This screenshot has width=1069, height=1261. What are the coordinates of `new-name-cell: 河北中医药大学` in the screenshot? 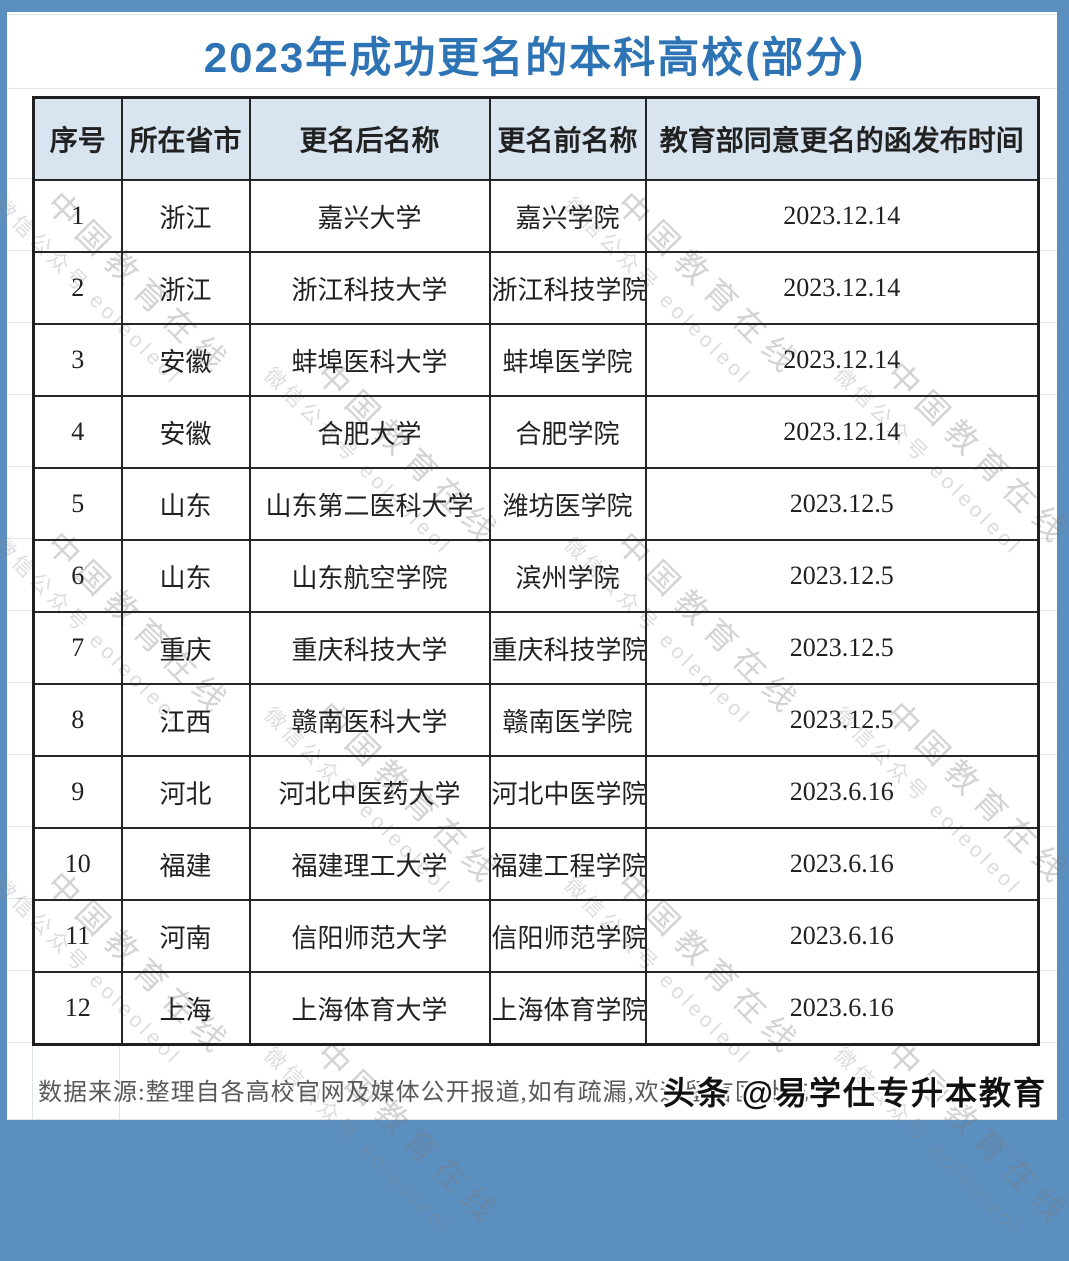 It's located at (369, 792).